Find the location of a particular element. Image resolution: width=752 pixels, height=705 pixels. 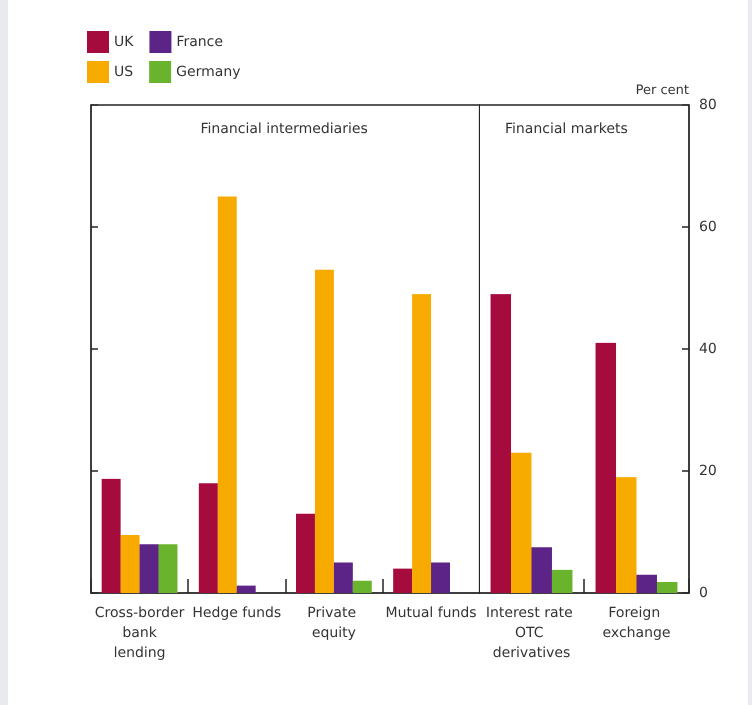

x-tick-label: Mutual funds is located at coordinates (431, 613).